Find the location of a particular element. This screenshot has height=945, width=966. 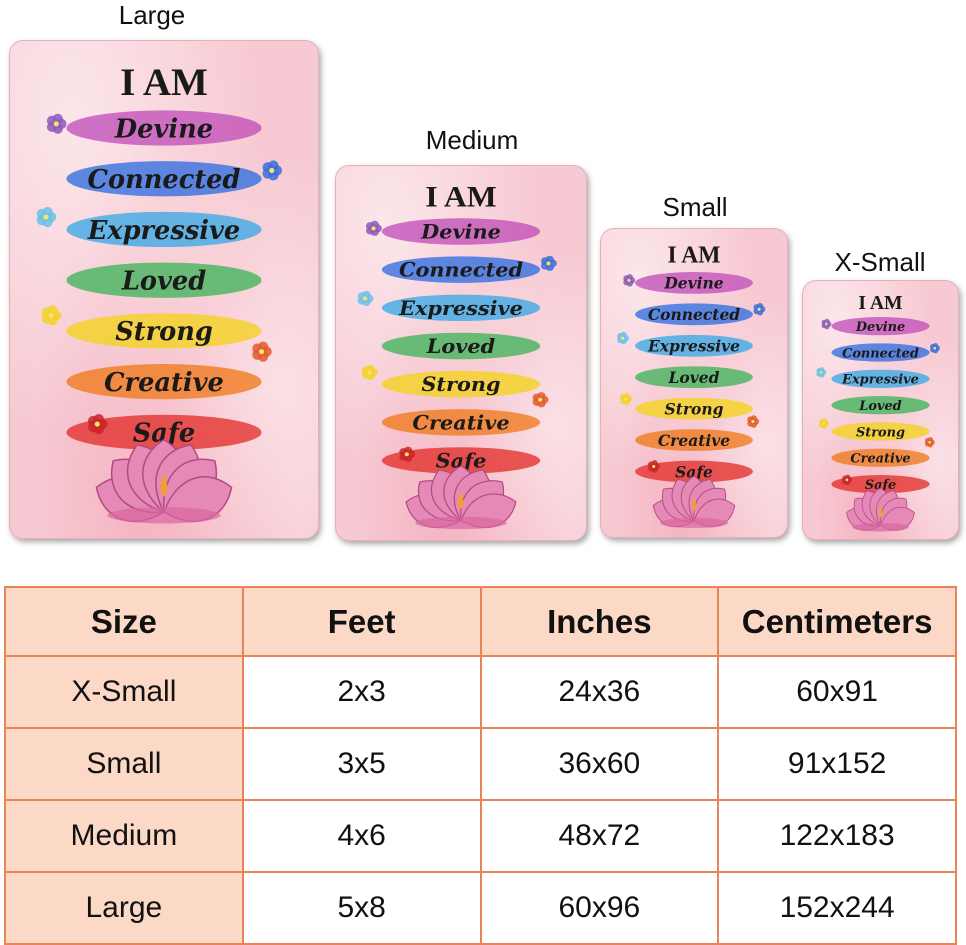

cell-feet: 2x3 is located at coordinates (361, 692).